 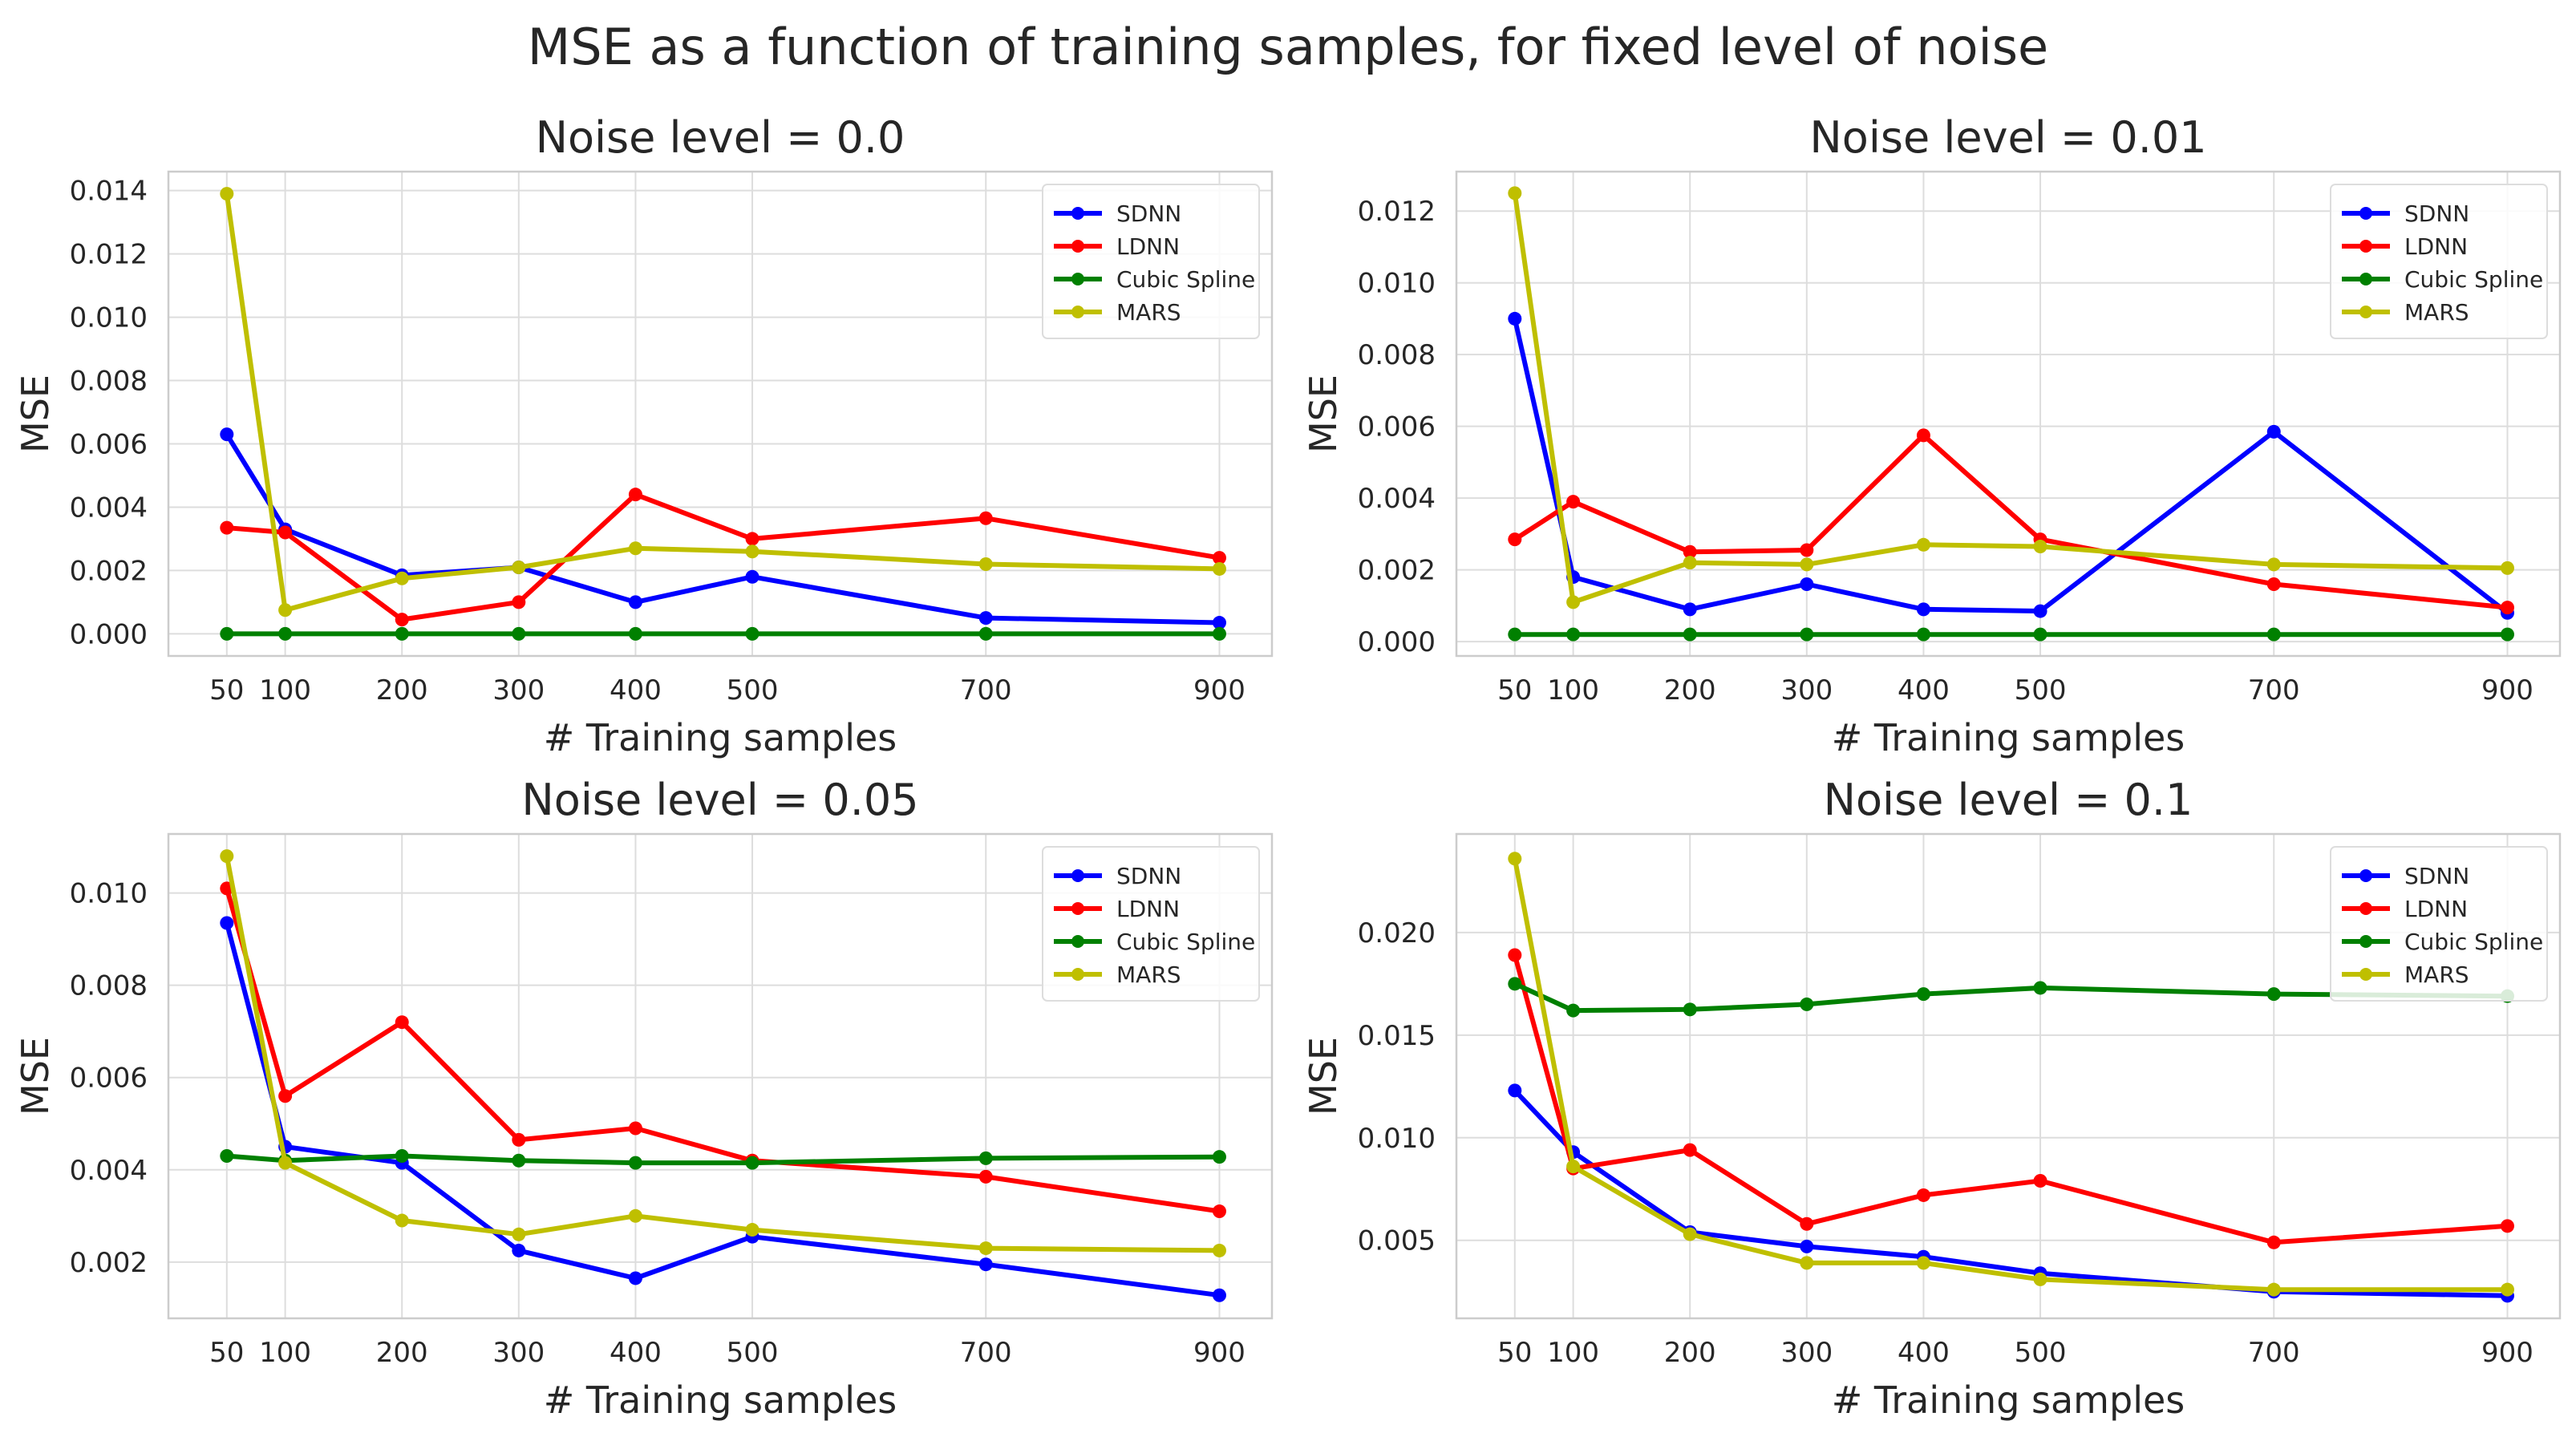 I want to click on y-tick-label: 0.008, so click(x=109, y=382).